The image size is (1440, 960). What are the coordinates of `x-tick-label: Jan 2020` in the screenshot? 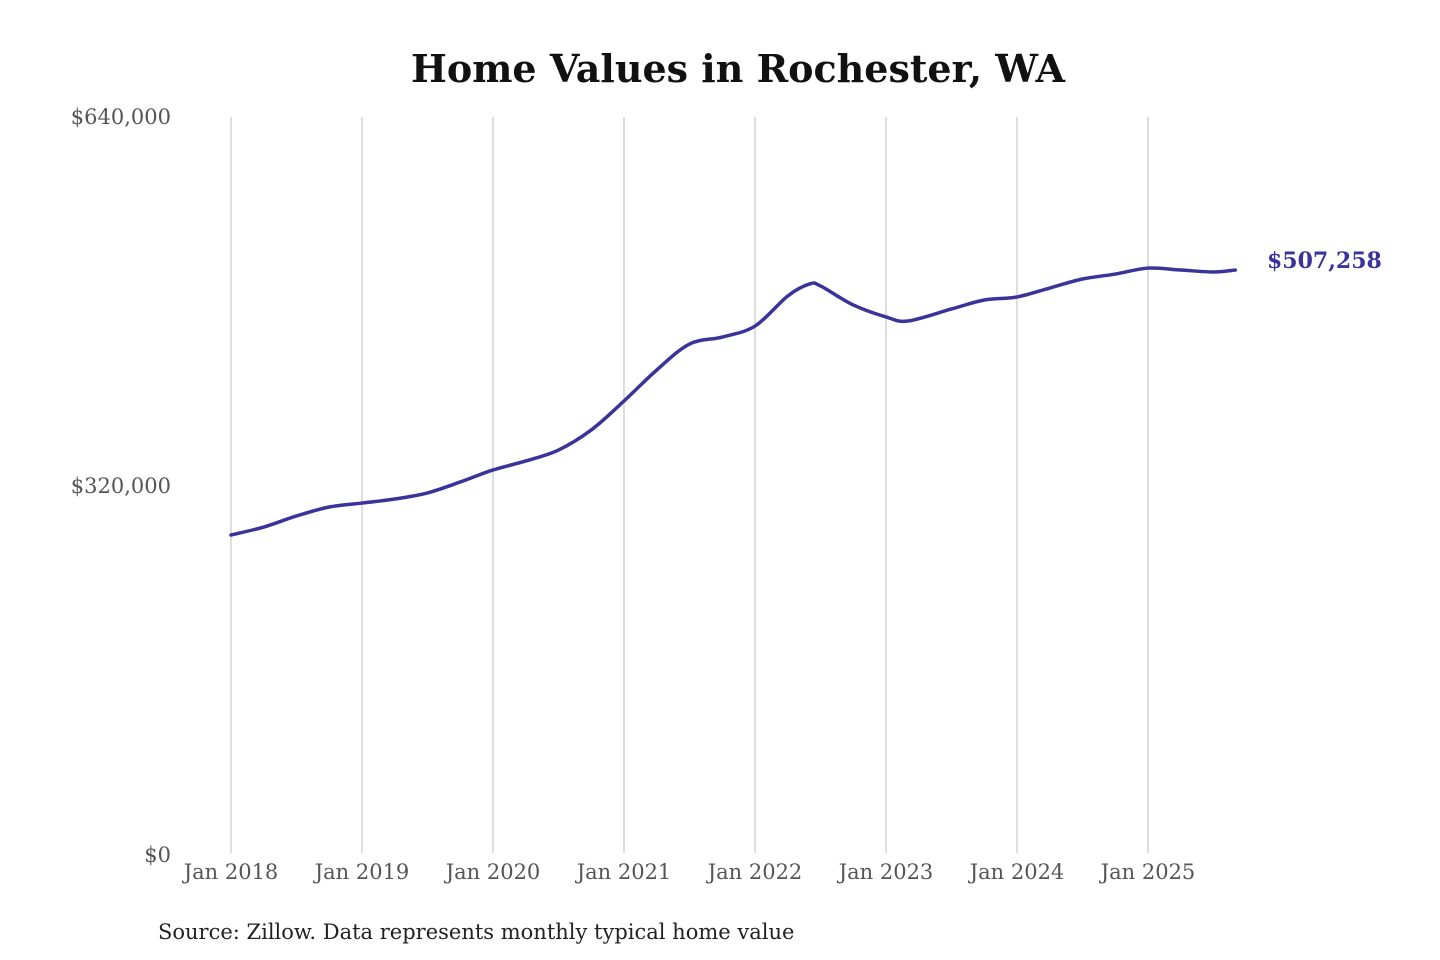 It's located at (492, 872).